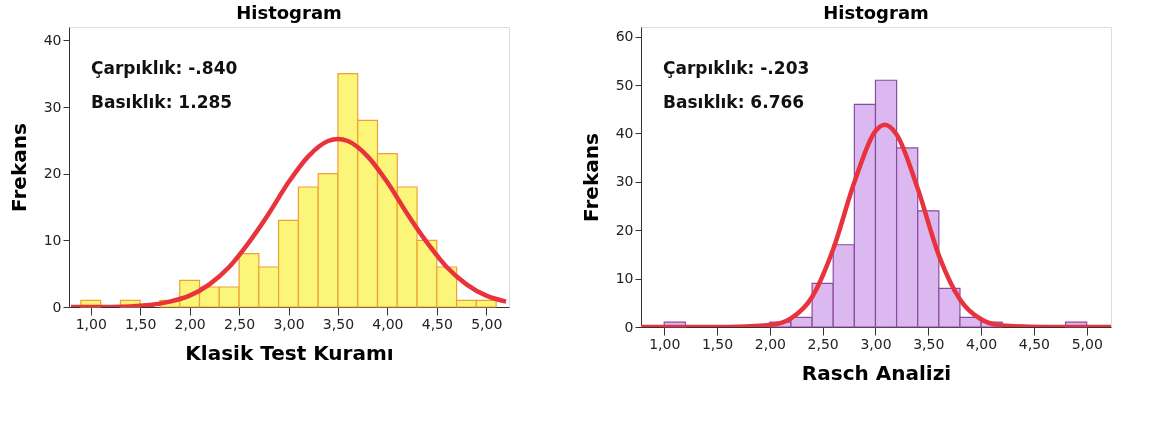 Image resolution: width=1167 pixels, height=445 pixels. I want to click on y-tick-label: 50, so click(624, 84).